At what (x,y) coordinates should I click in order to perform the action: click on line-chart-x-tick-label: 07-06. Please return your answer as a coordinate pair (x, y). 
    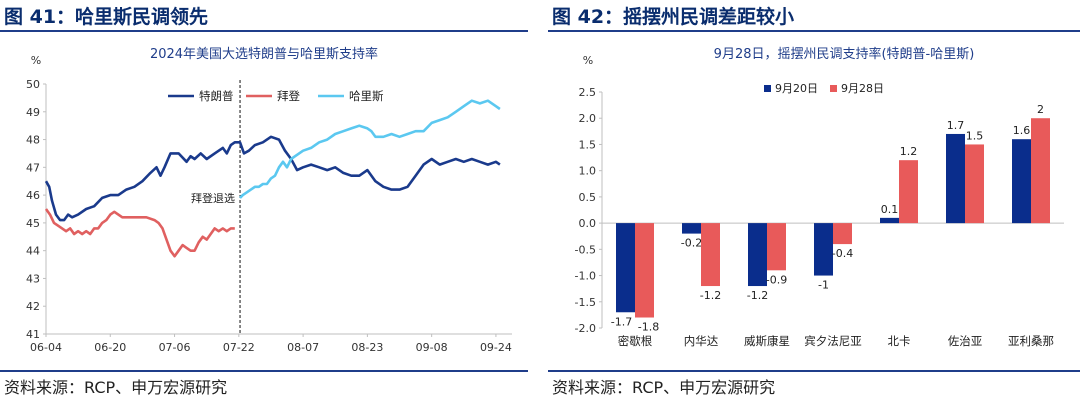
    Looking at the image, I should click on (175, 347).